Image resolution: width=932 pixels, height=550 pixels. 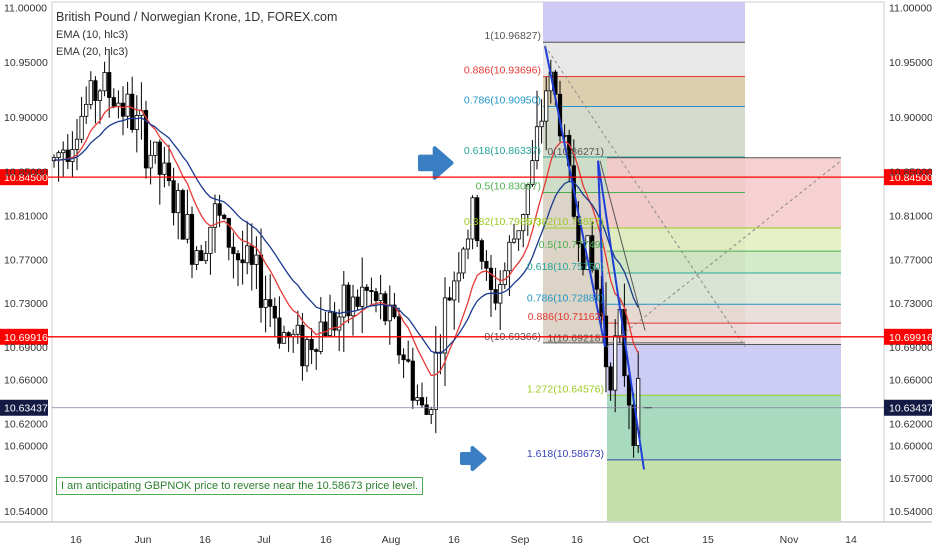 I want to click on level-tag-0-0: 10.84500, so click(x=26, y=178).